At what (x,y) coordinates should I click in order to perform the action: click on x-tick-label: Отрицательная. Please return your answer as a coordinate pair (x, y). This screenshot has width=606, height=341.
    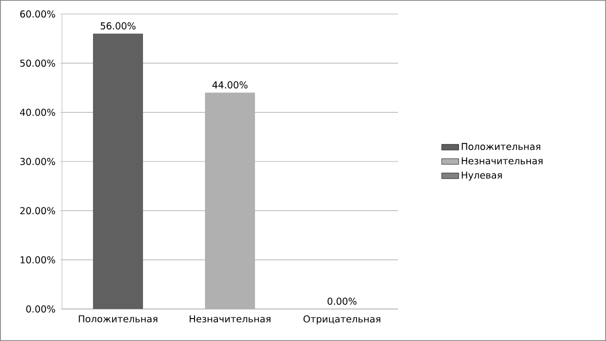
    Looking at the image, I should click on (342, 319).